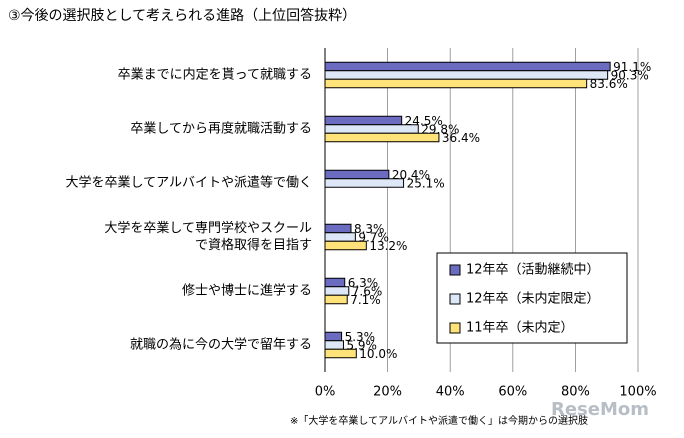  What do you see at coordinates (365, 300) in the screenshot?
I see `value-label: 7.1%` at bounding box center [365, 300].